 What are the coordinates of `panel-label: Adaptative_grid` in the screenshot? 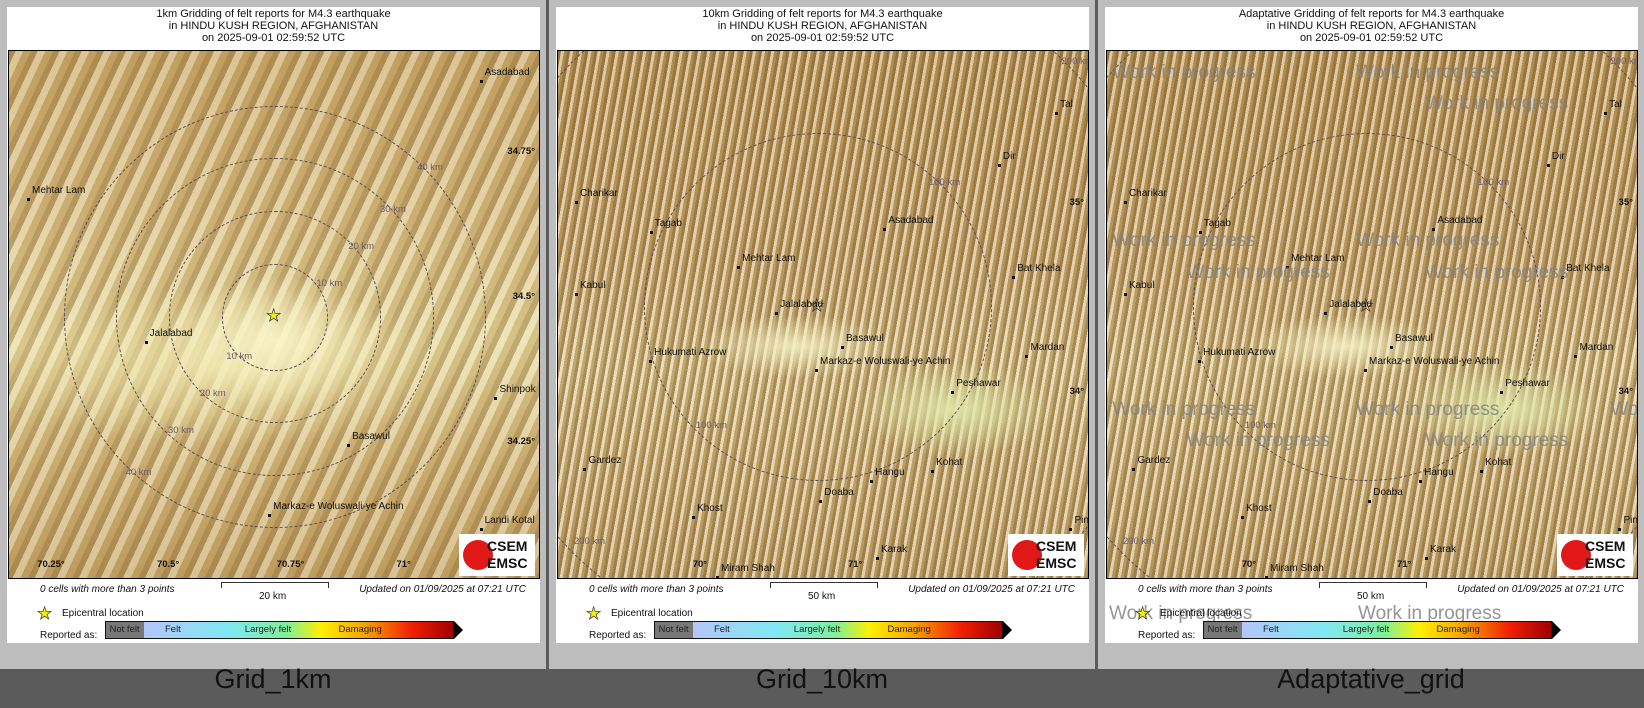 It's located at (1371, 679).